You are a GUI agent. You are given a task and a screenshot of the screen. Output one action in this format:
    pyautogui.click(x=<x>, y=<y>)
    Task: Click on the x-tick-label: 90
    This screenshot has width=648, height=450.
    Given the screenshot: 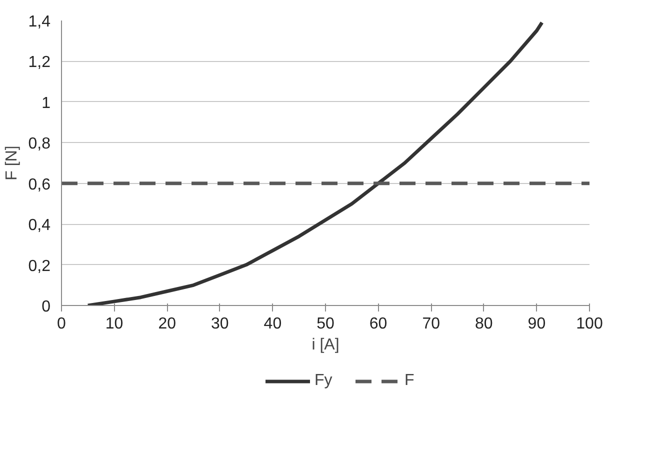 What is the action you would take?
    pyautogui.click(x=537, y=324)
    